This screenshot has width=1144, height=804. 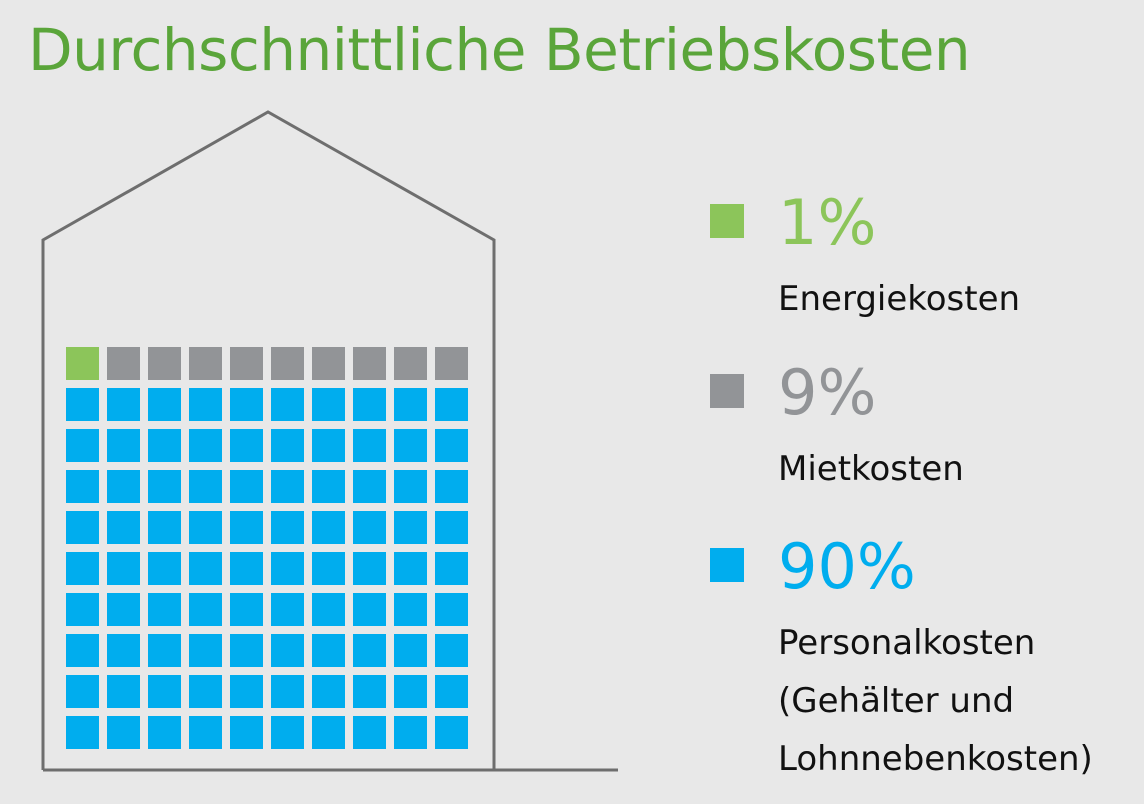 I want to click on legend-percent-energy: 1%, so click(x=827, y=222).